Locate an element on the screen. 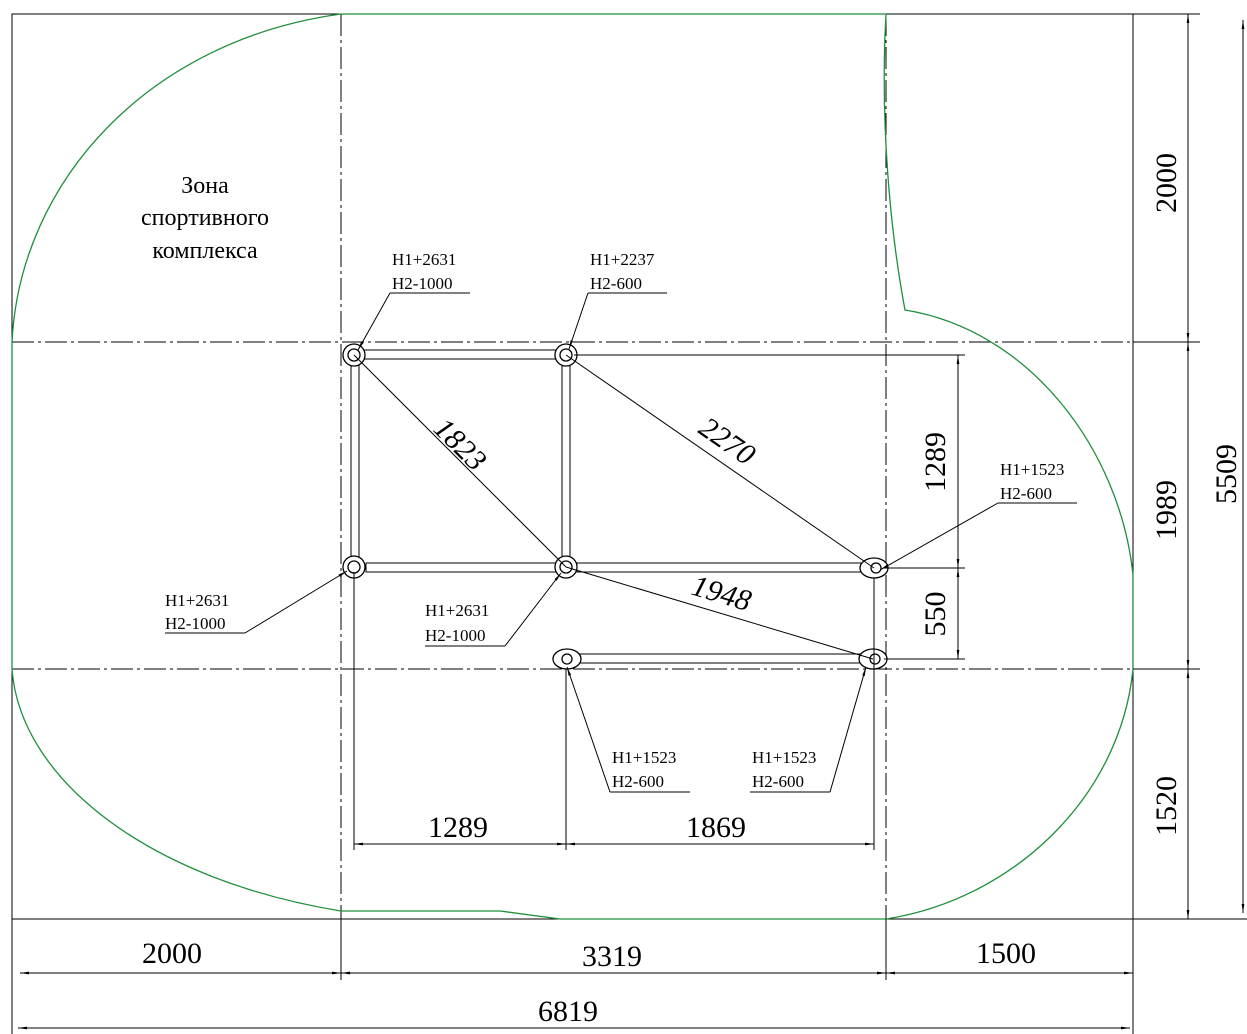 This screenshot has width=1247, height=1034. frame-posts is located at coordinates (615, 506).